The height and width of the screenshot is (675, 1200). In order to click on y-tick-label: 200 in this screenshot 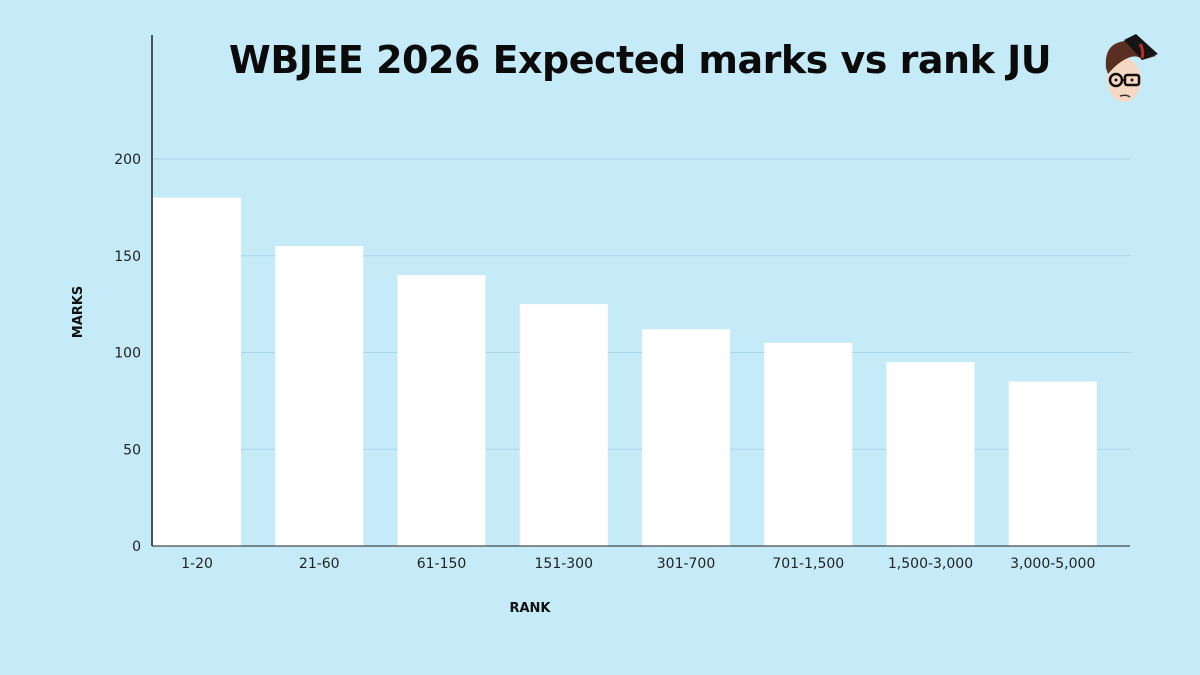, I will do `click(127, 160)`.